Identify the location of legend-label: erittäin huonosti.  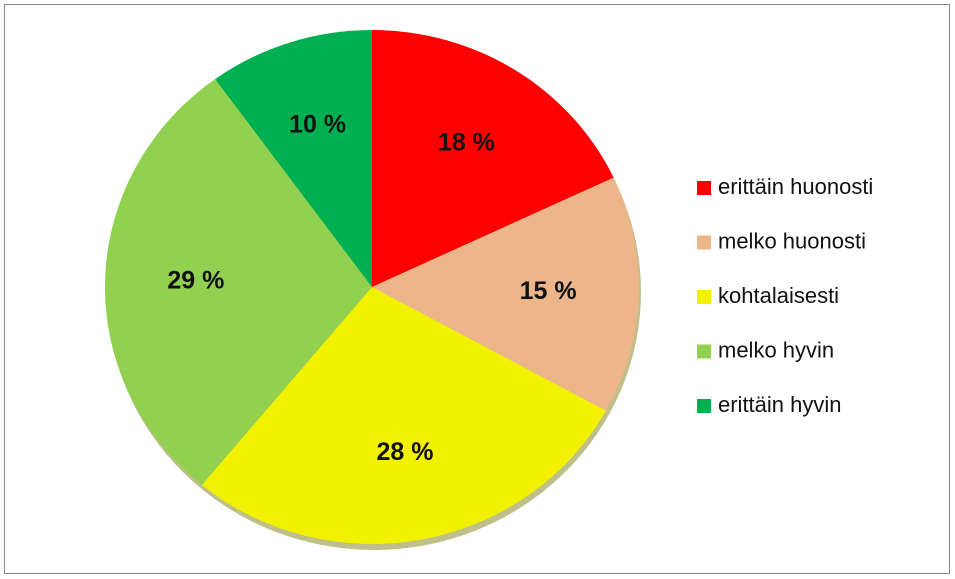
(795, 186).